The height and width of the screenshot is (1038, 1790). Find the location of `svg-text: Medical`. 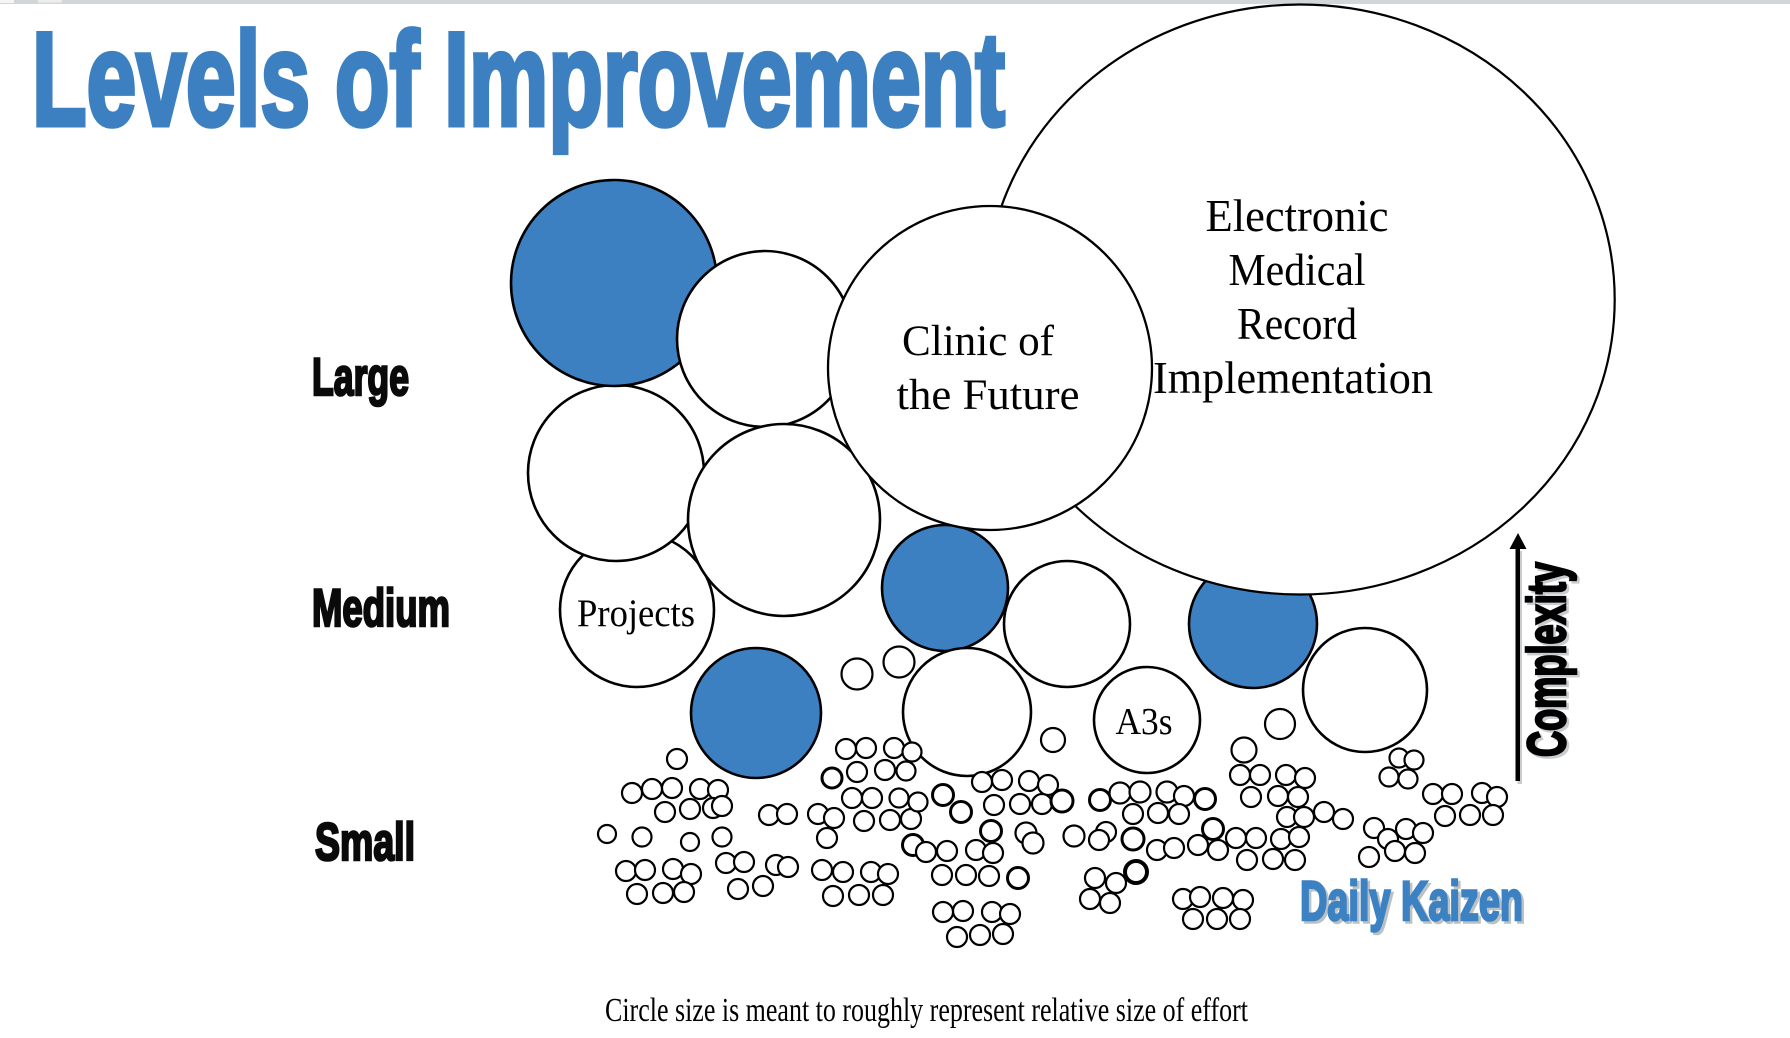

svg-text: Medical is located at coordinates (1297, 269).